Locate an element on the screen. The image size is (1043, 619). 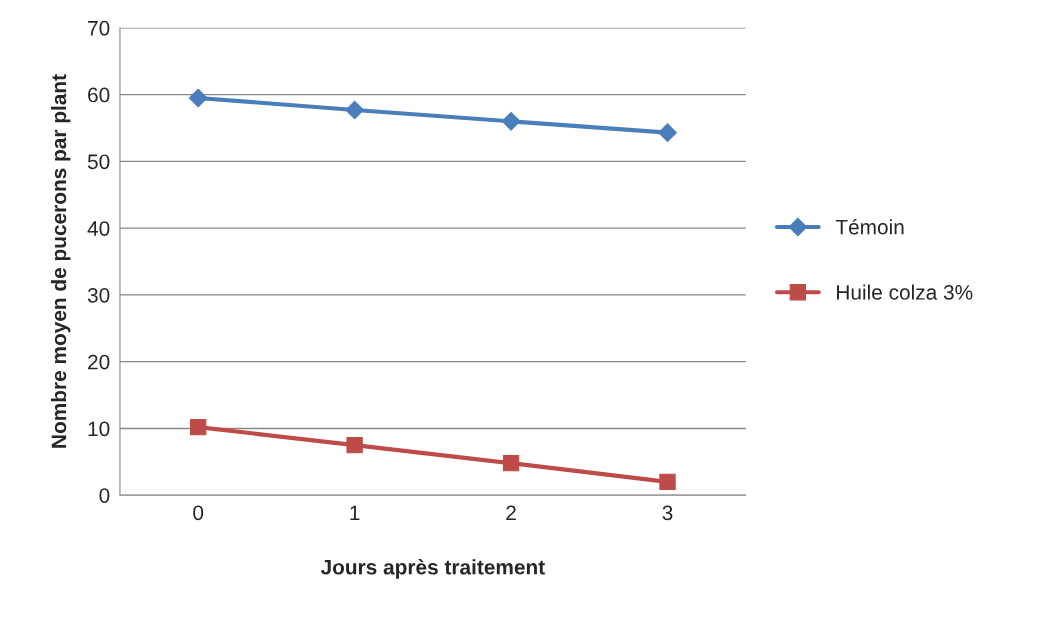
y-tick-label: 30 is located at coordinates (98, 295).